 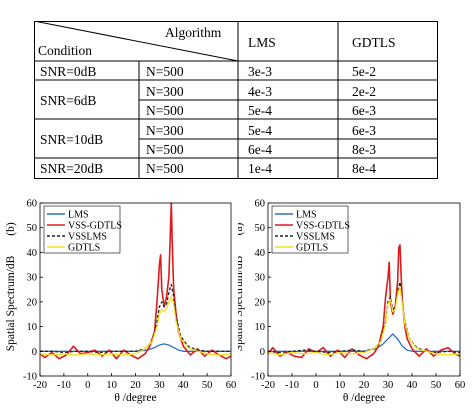 I want to click on snr-cell: SNR=0dB, so click(x=68, y=71).